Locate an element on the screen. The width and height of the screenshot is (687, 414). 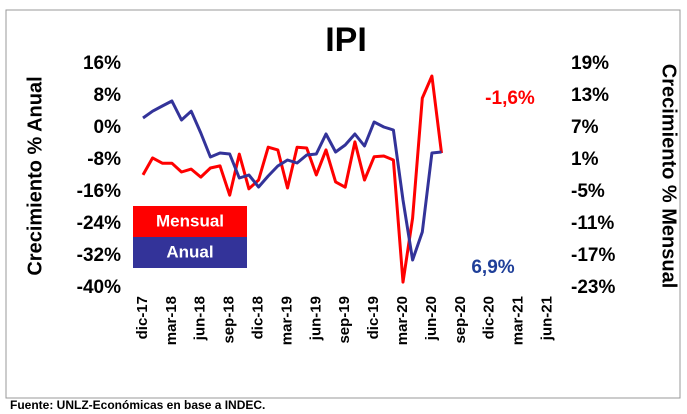
legend-label: Anual is located at coordinates (189, 251).